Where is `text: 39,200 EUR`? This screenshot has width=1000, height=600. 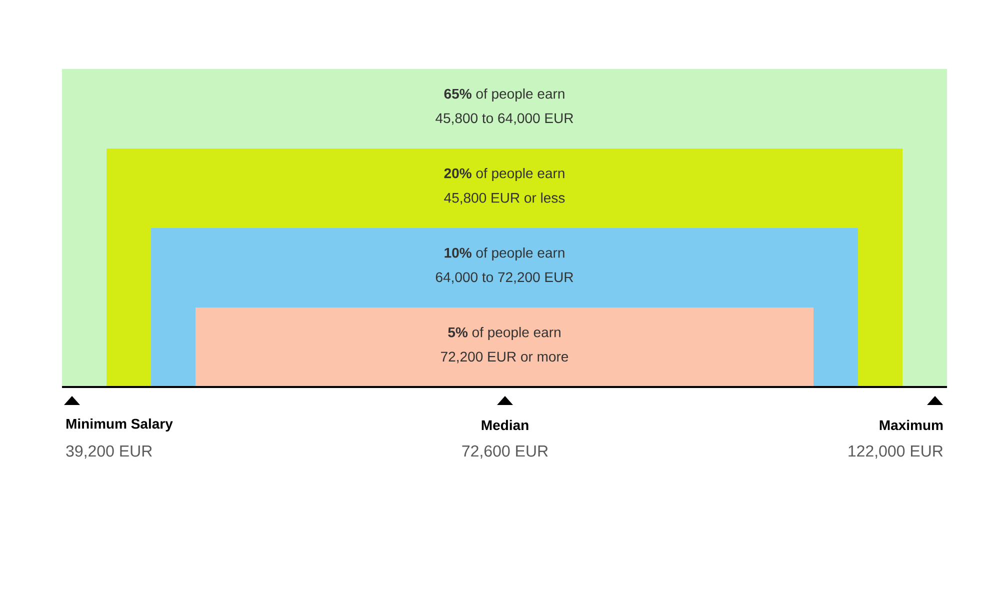 text: 39,200 EUR is located at coordinates (109, 452).